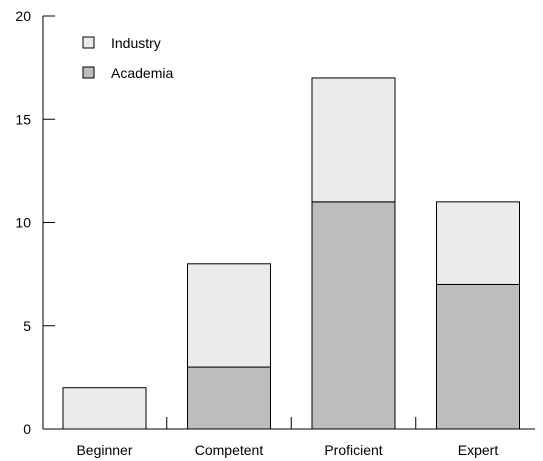 This screenshot has height=461, width=543. What do you see at coordinates (23, 119) in the screenshot?
I see `y-tick-label: 15` at bounding box center [23, 119].